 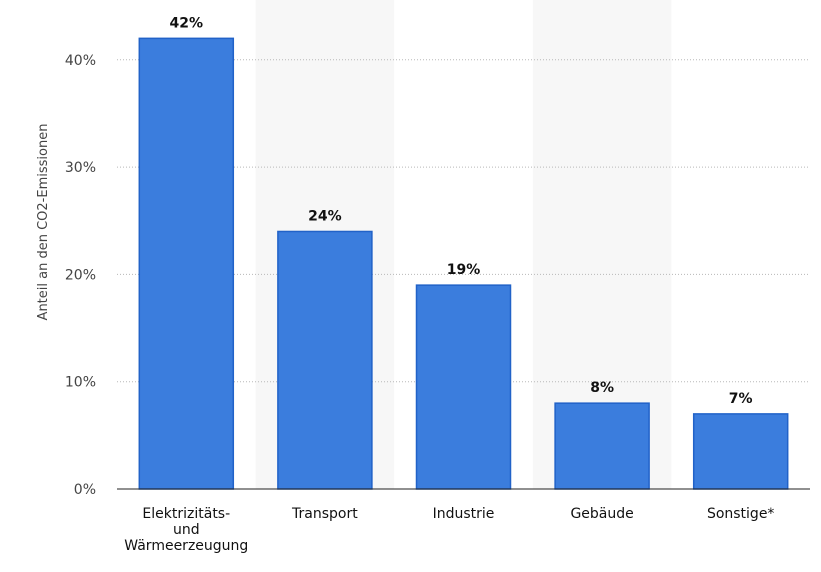 I want to click on x-tick-label-line: und, so click(x=186, y=530).